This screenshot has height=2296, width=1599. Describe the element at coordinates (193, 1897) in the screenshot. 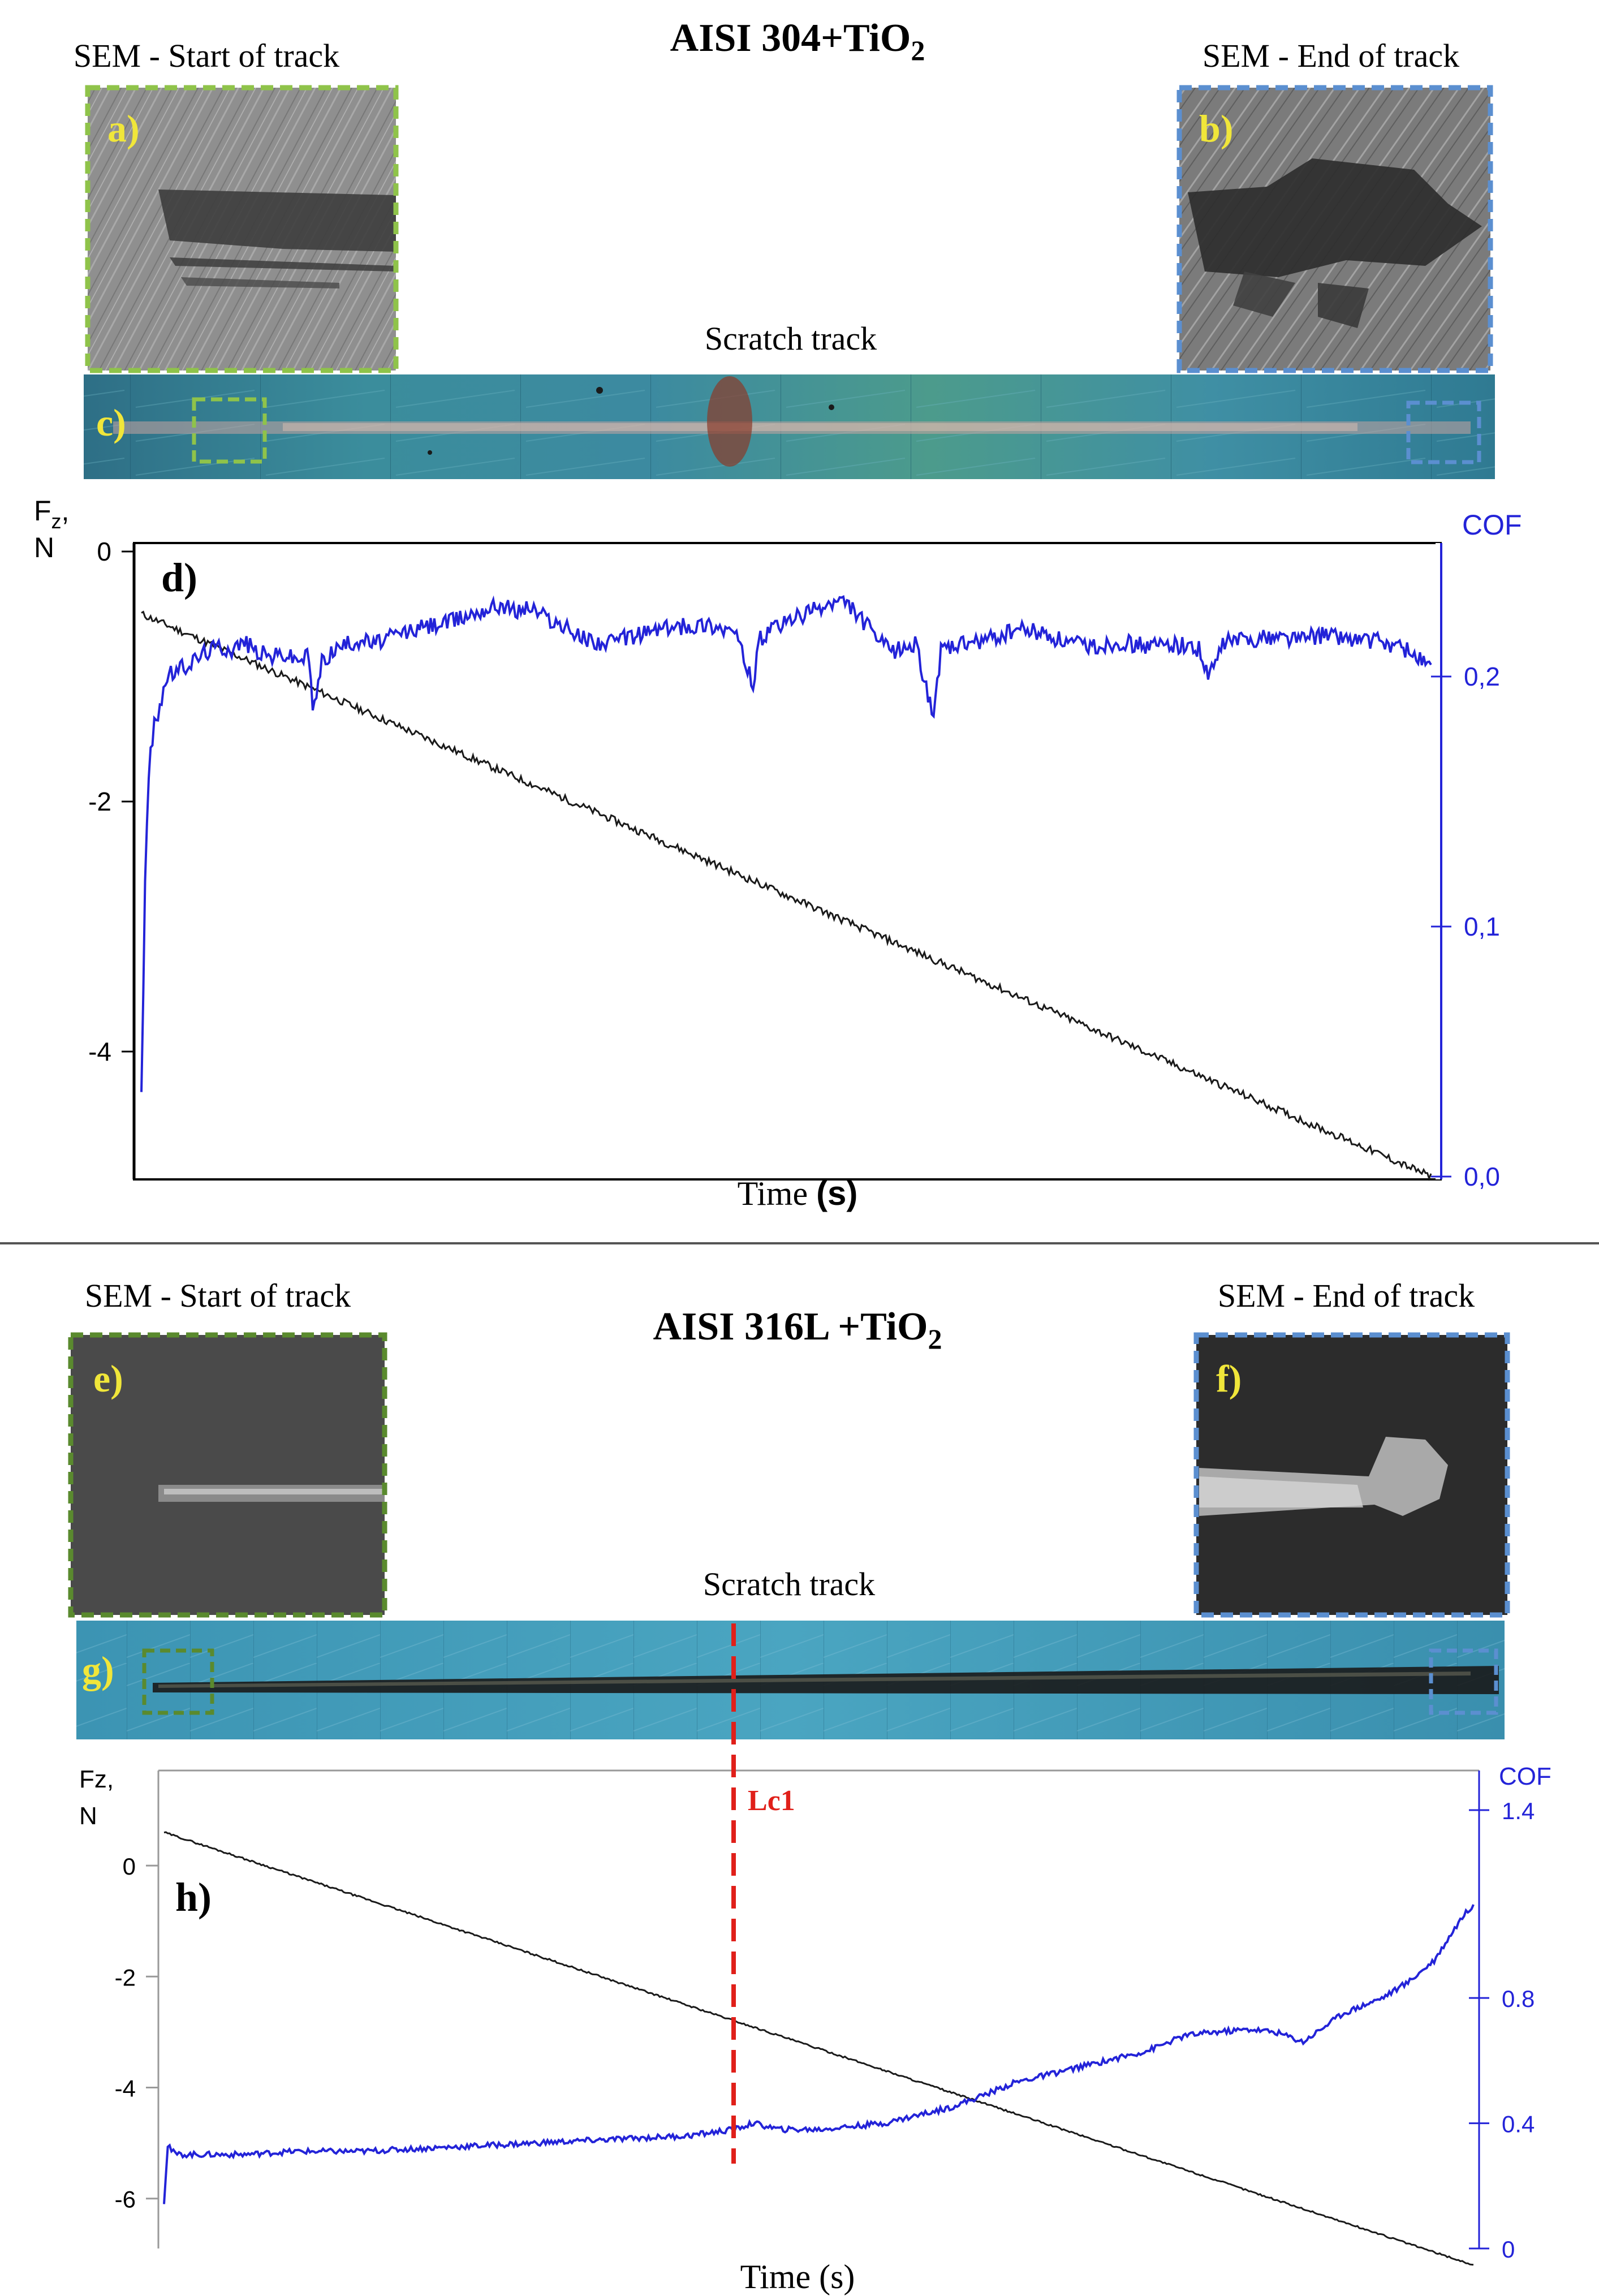

I see `panel-h-label: h)` at that location.